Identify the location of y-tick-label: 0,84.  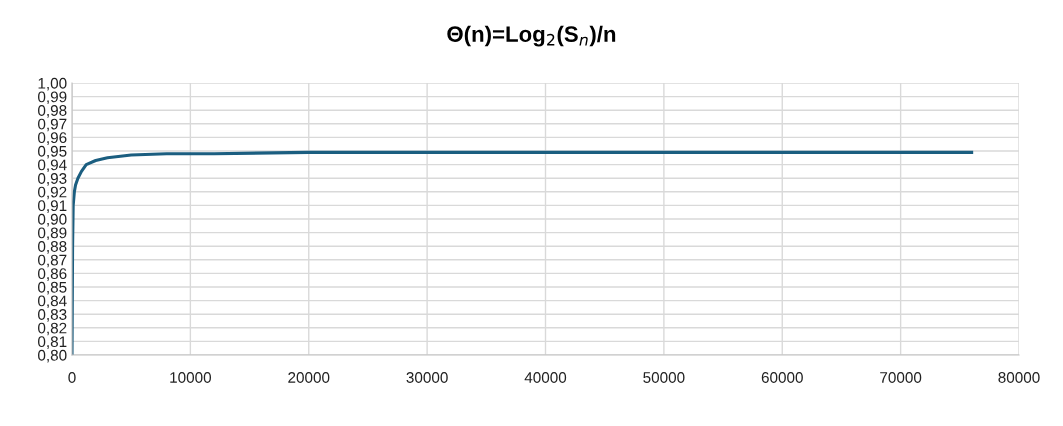
(52, 302).